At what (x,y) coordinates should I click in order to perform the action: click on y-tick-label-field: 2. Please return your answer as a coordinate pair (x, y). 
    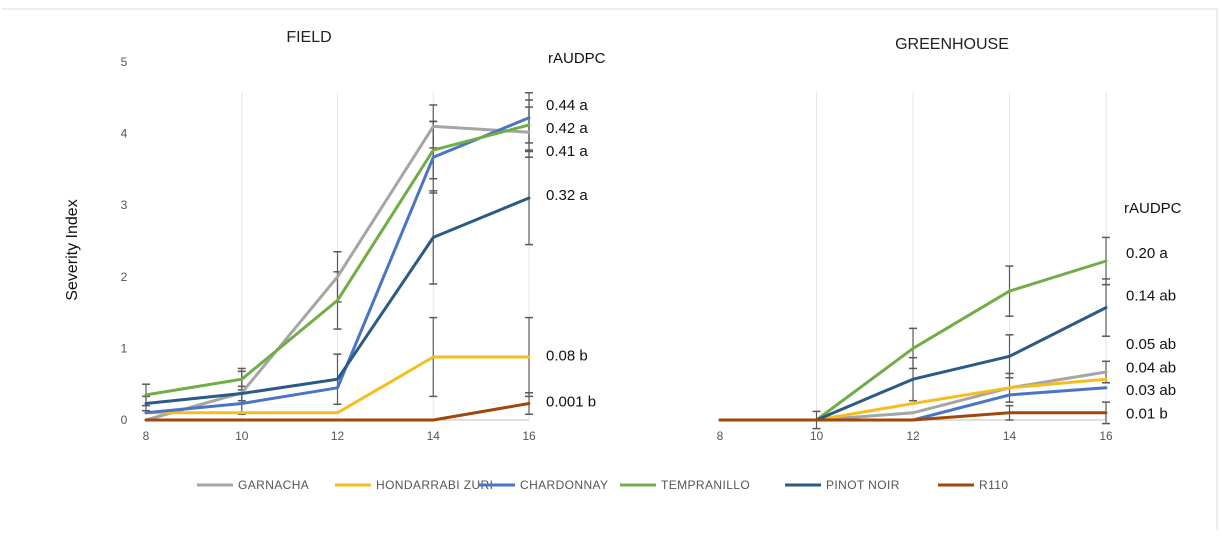
    Looking at the image, I should click on (124, 277).